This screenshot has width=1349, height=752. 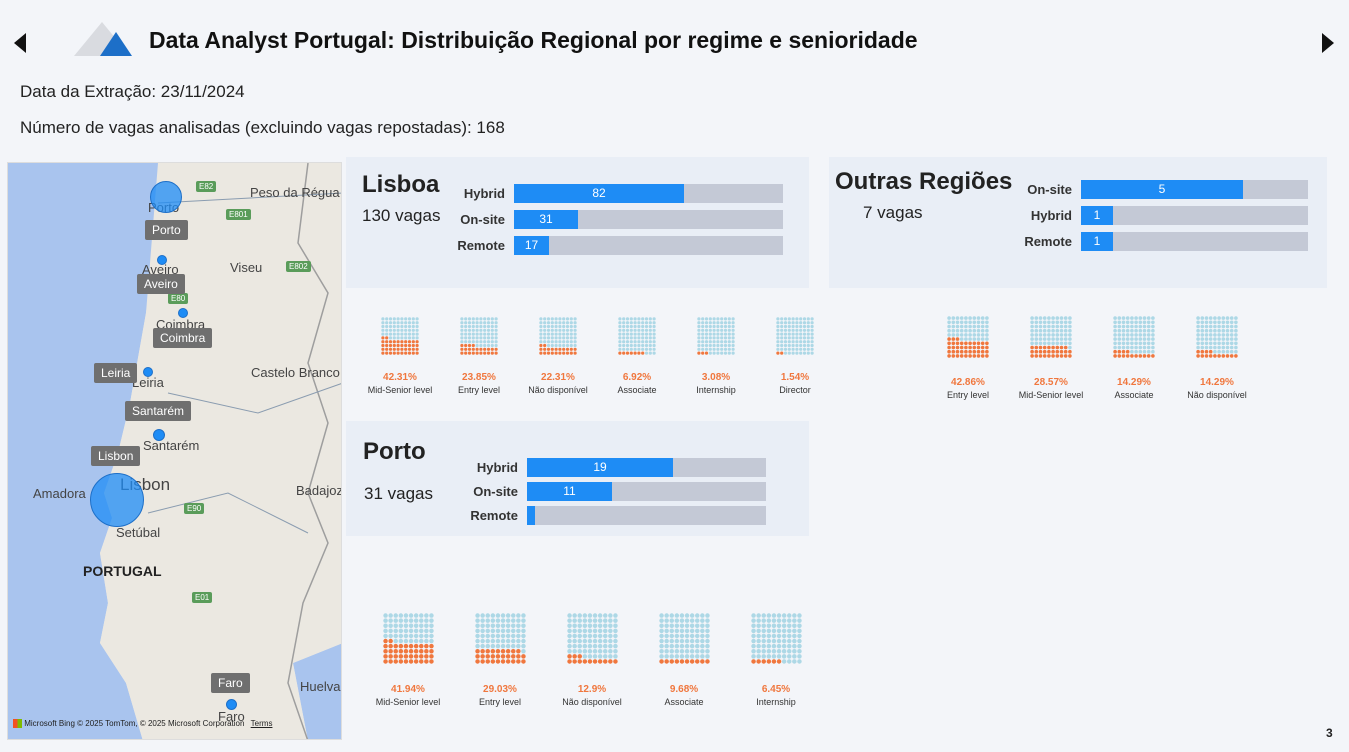 I want to click on map-bubble-aveiro, so click(x=162, y=260).